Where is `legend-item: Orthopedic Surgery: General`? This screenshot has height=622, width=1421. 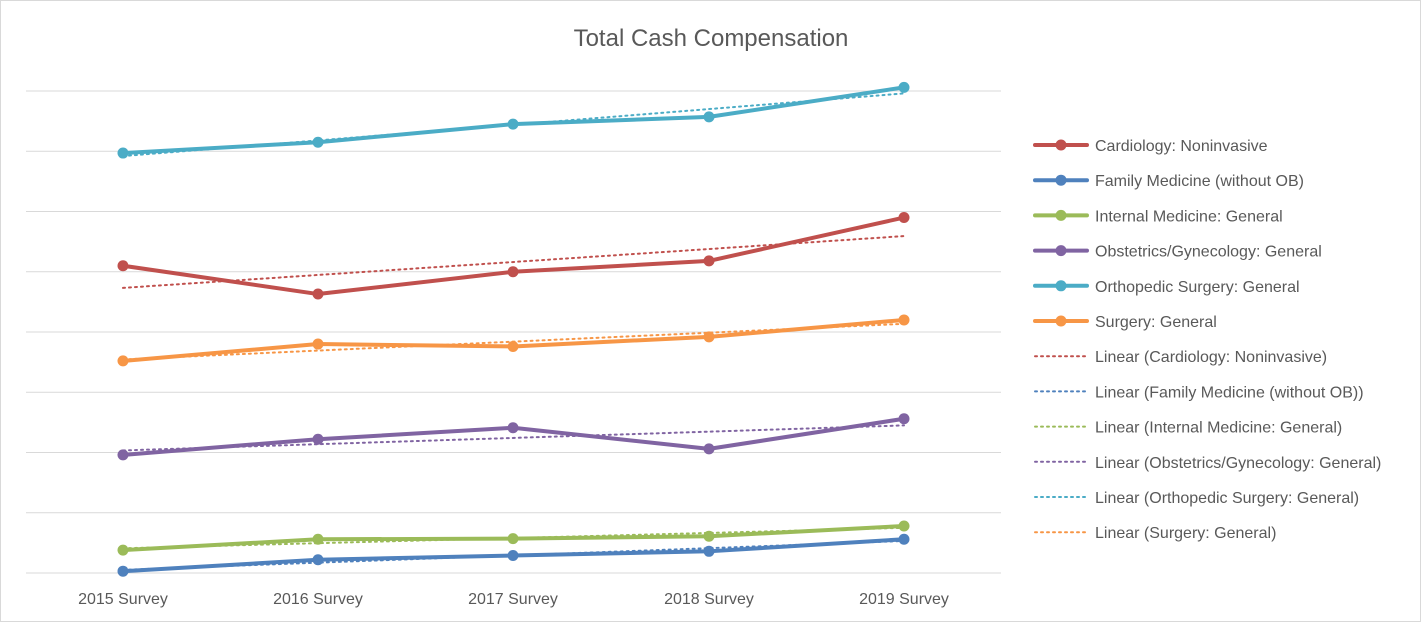 legend-item: Orthopedic Surgery: General is located at coordinates (1166, 287).